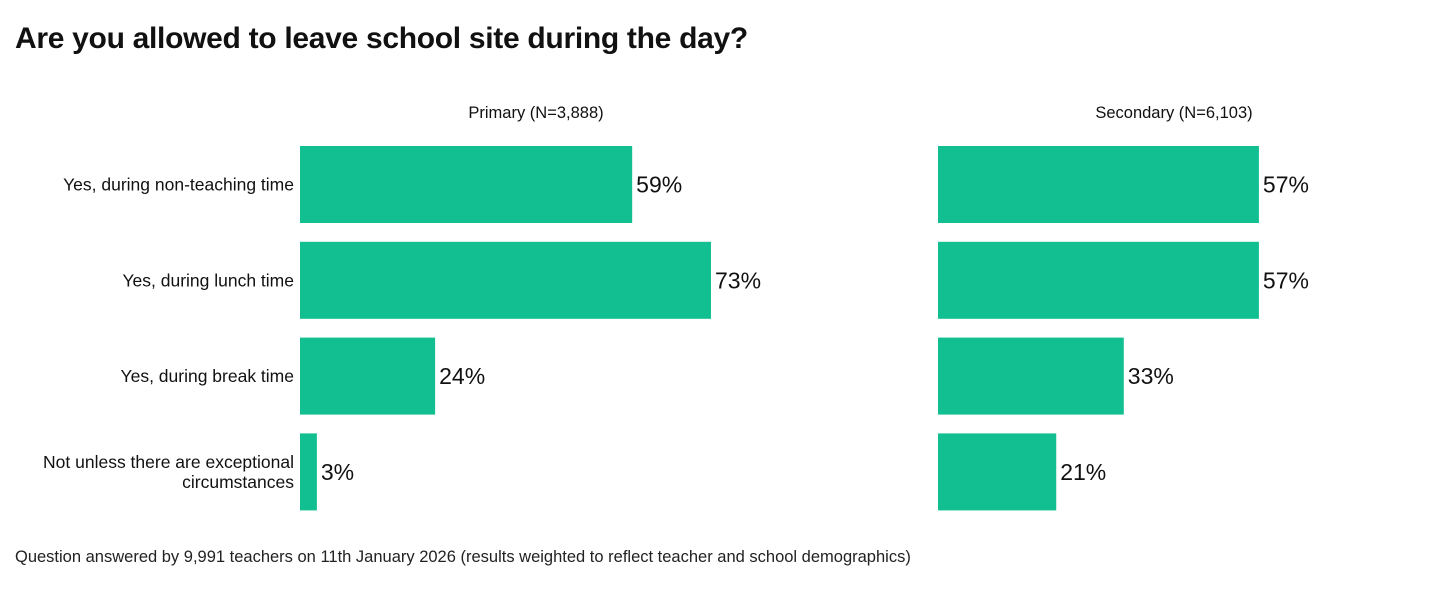 This screenshot has width=1440, height=600. I want to click on category-label-line: Not unless there are exceptional, so click(168, 462).